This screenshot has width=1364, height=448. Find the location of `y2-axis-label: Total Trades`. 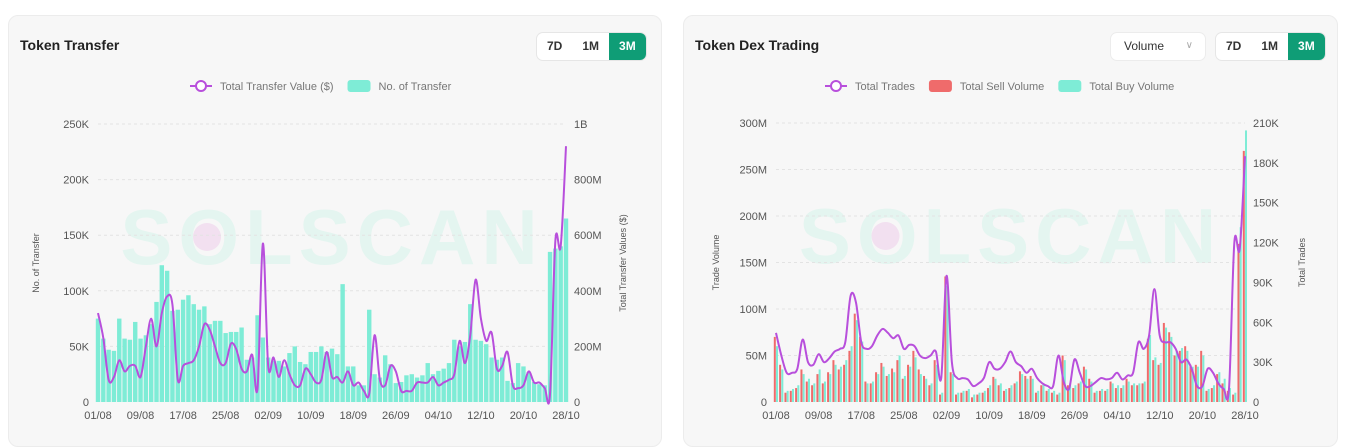

y2-axis-label: Total Trades is located at coordinates (1302, 262).